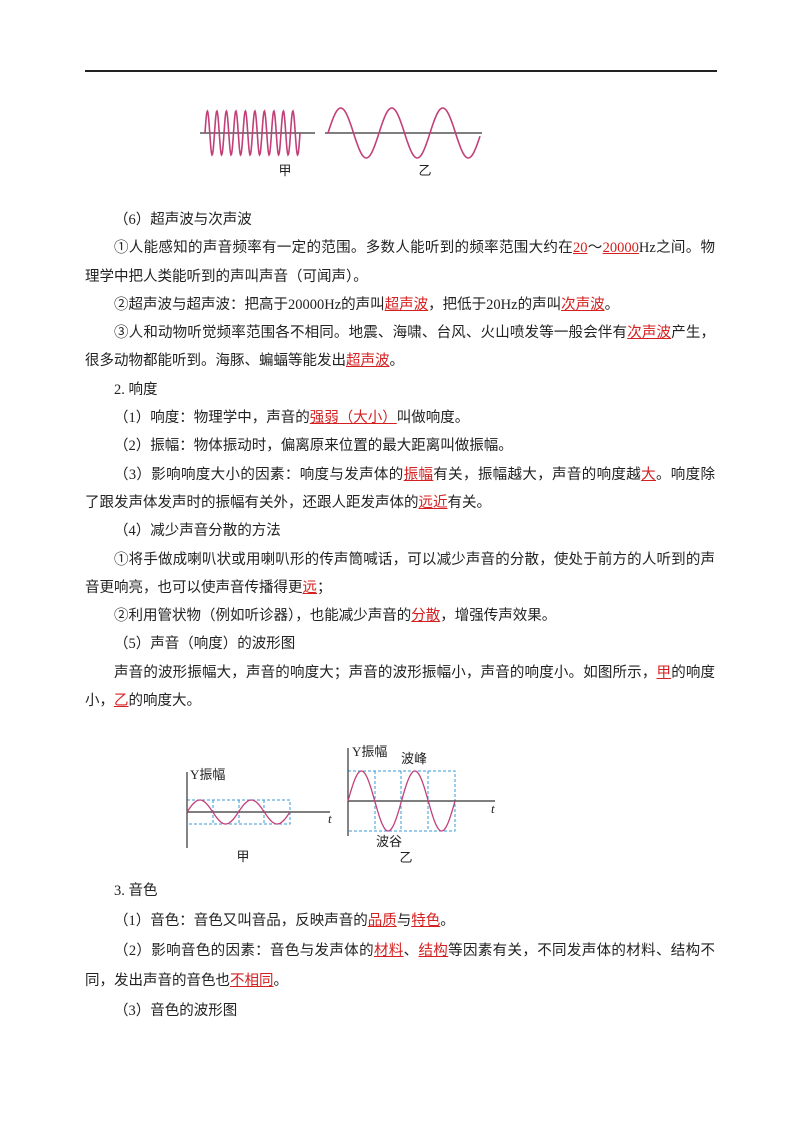 The height and width of the screenshot is (1132, 800). I want to click on text: （4）减少声音分散的方法, so click(197, 531).